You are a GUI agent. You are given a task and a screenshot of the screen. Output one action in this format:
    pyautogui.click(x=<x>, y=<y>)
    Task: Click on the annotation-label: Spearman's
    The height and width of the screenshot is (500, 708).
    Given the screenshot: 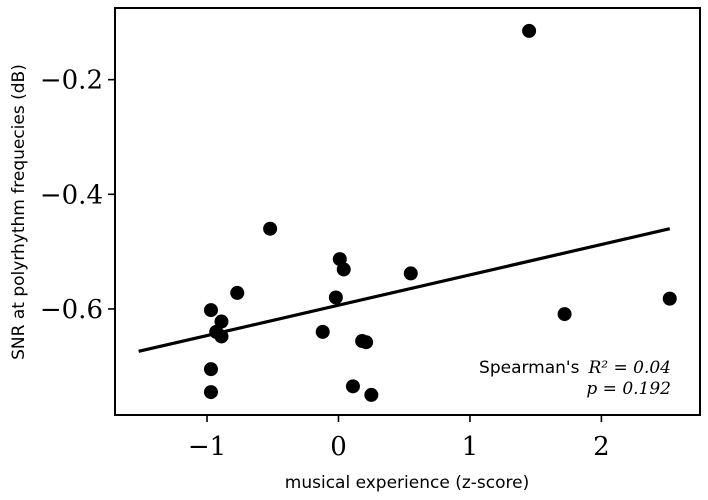 What is the action you would take?
    pyautogui.click(x=529, y=368)
    